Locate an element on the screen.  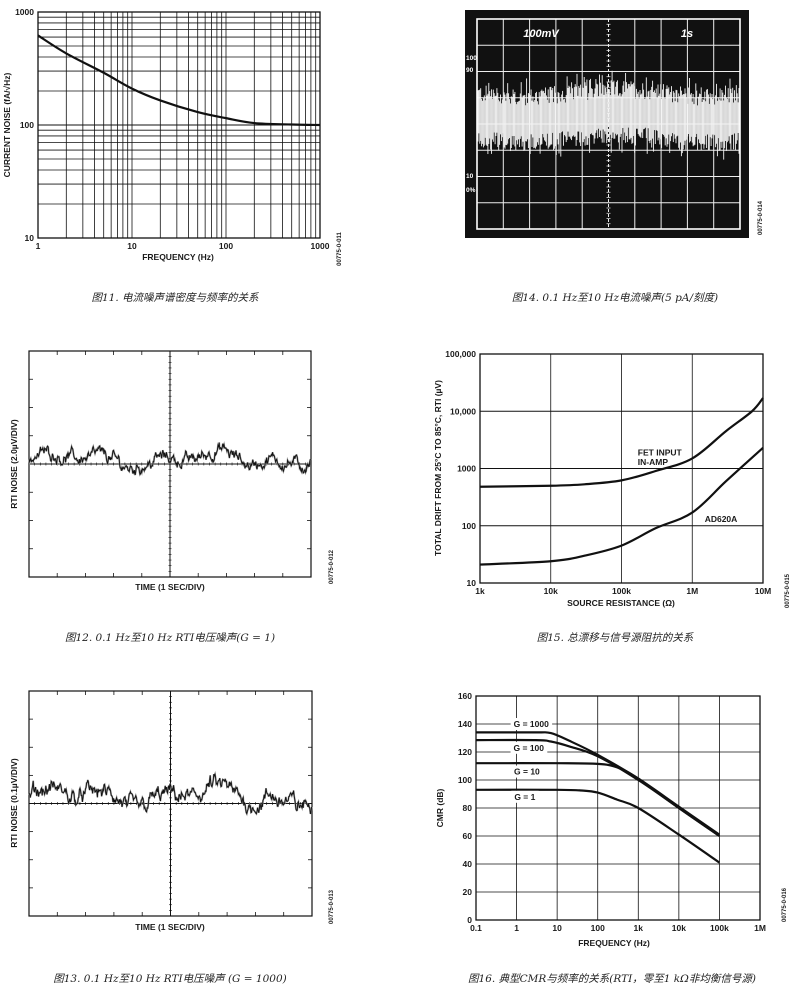
grid is located at coordinates (621, 468).